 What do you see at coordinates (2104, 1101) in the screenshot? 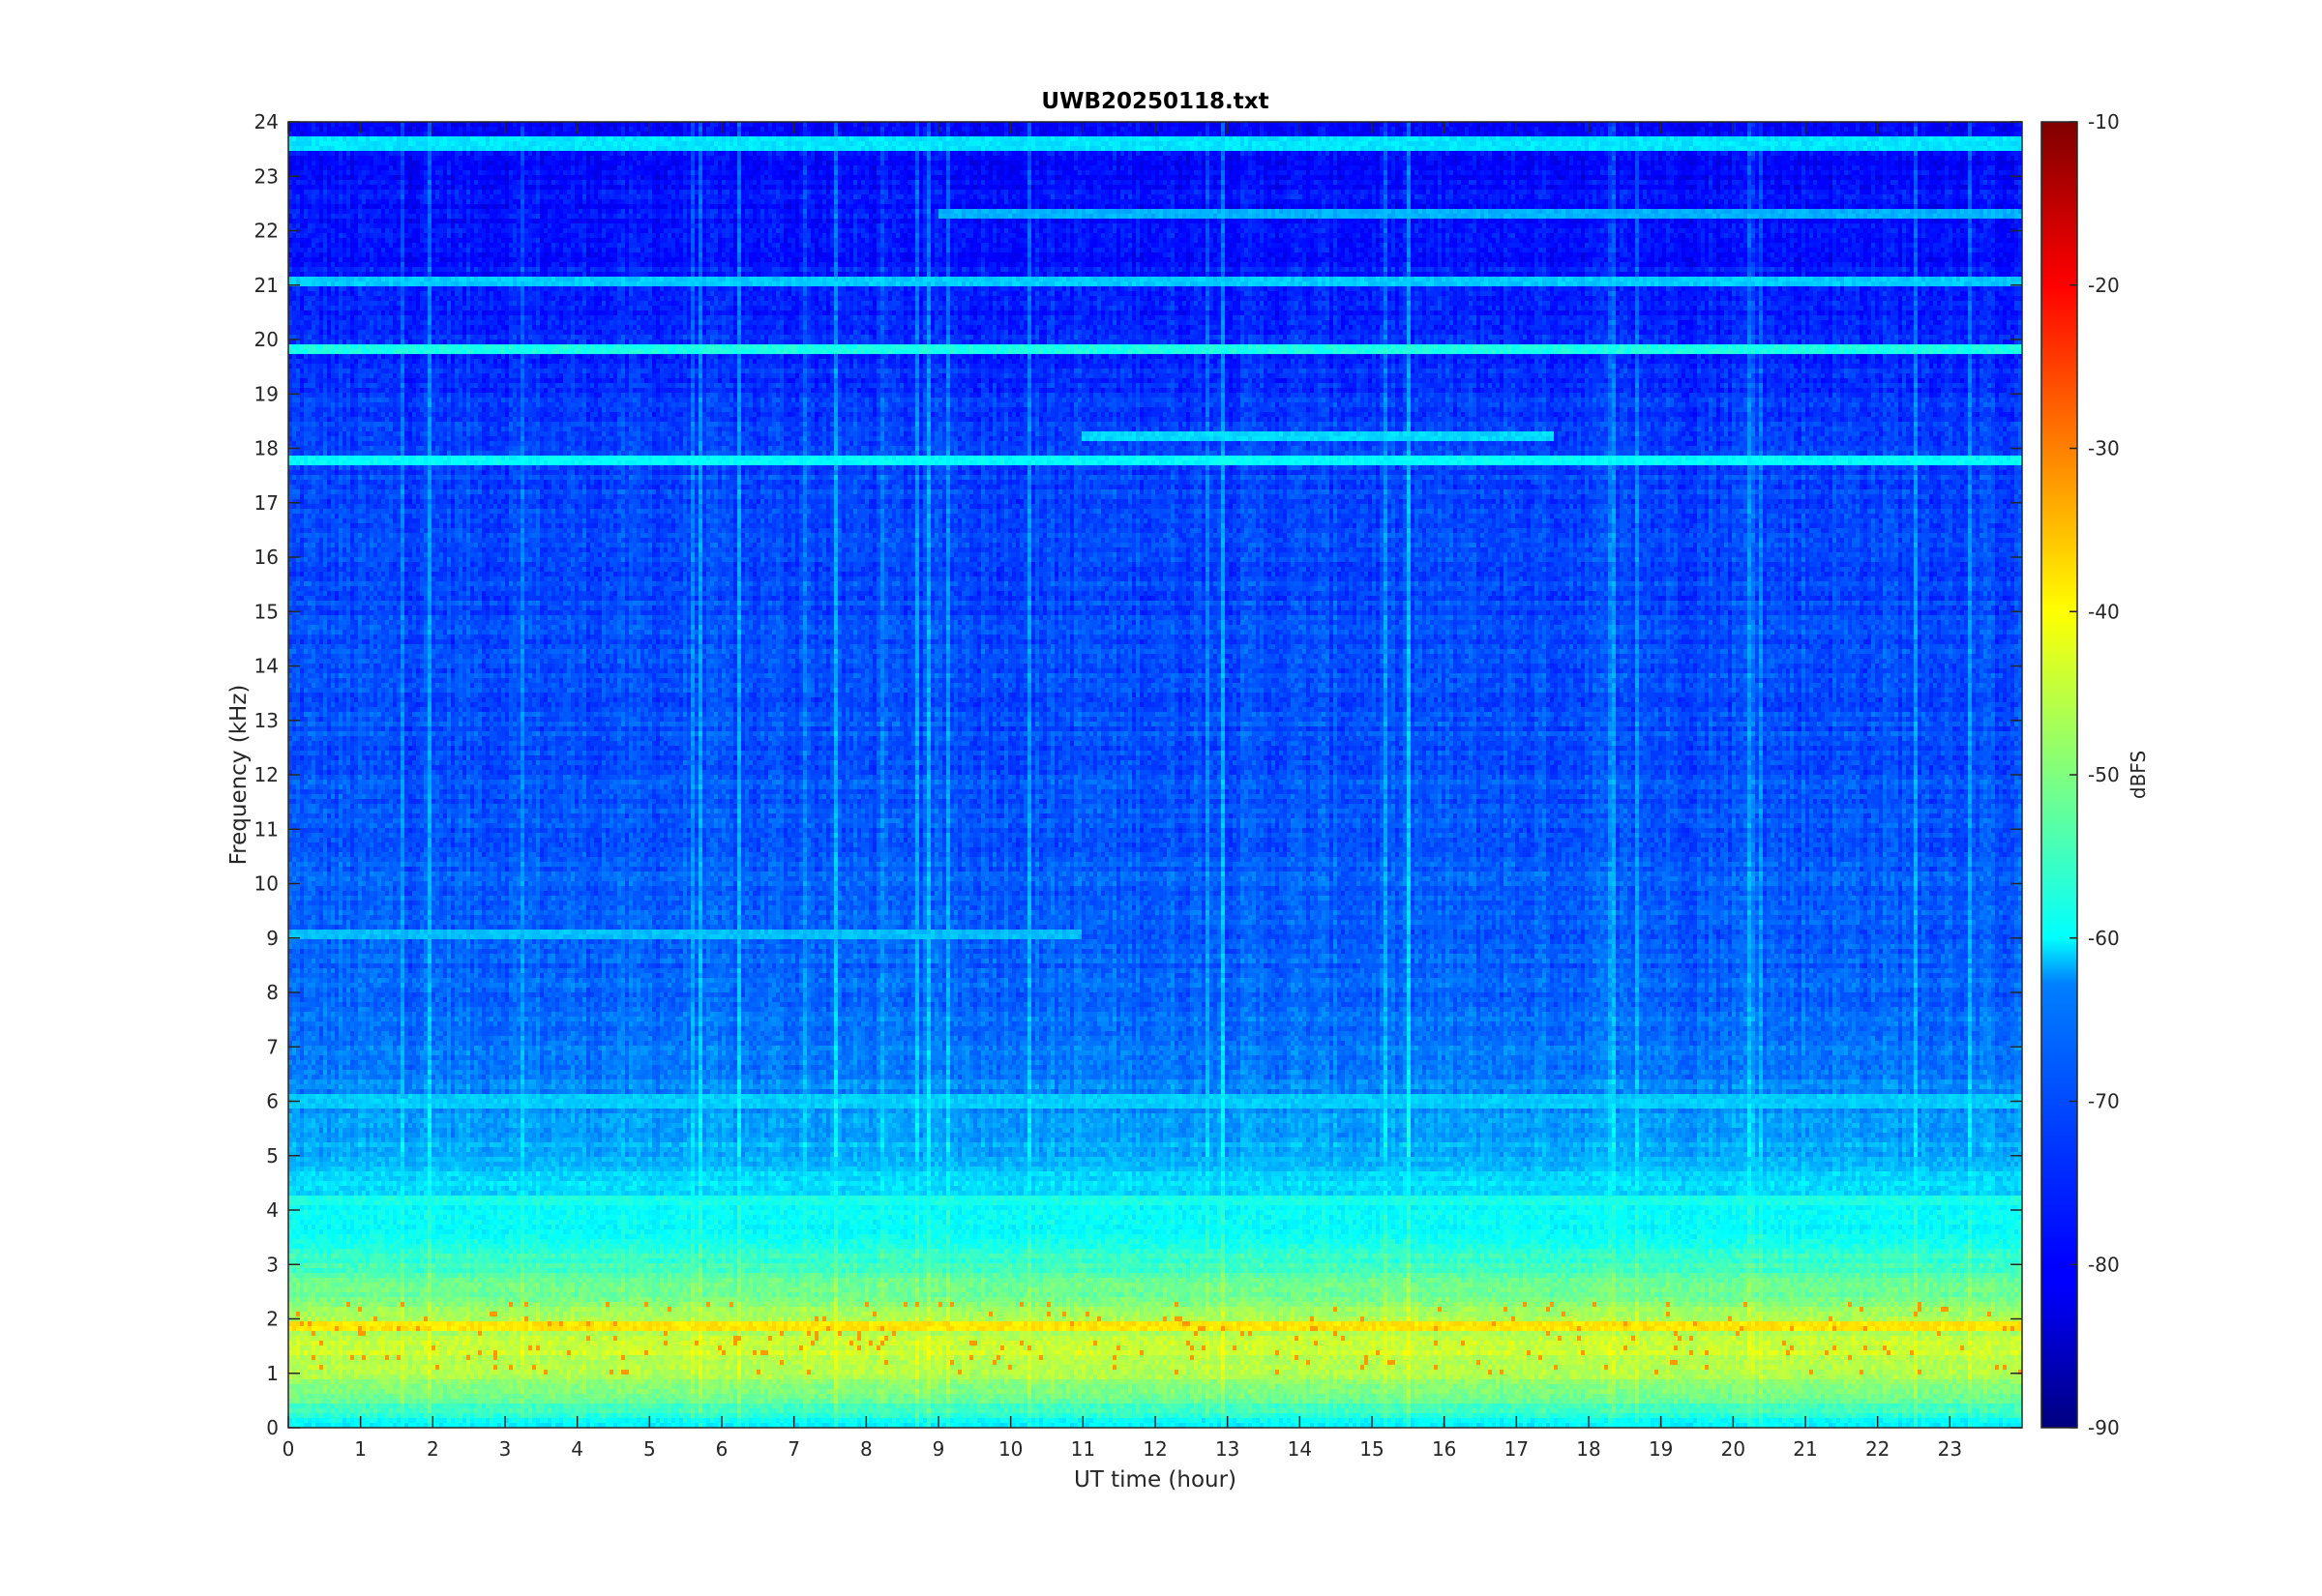
I see `colorbar-tick-label: -70` at bounding box center [2104, 1101].